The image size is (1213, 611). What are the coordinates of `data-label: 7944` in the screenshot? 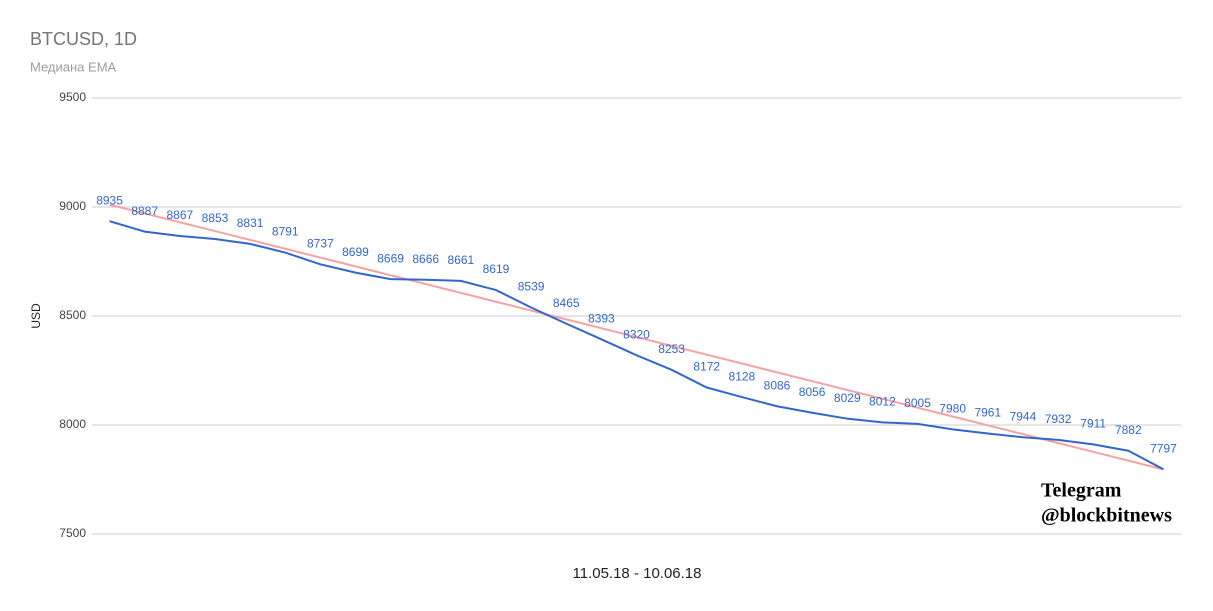 It's located at (1023, 416).